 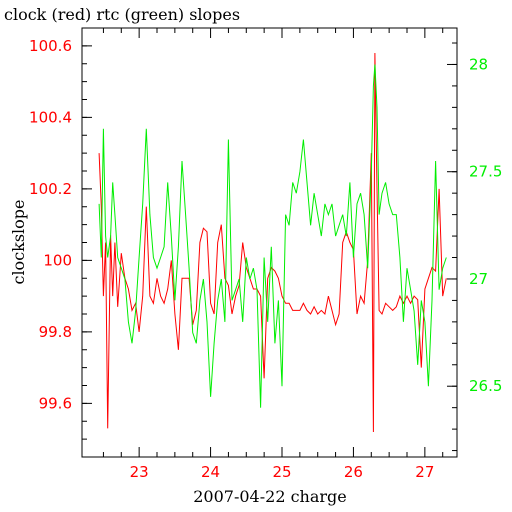 What do you see at coordinates (478, 279) in the screenshot?
I see `y-right-tick-label: 27` at bounding box center [478, 279].